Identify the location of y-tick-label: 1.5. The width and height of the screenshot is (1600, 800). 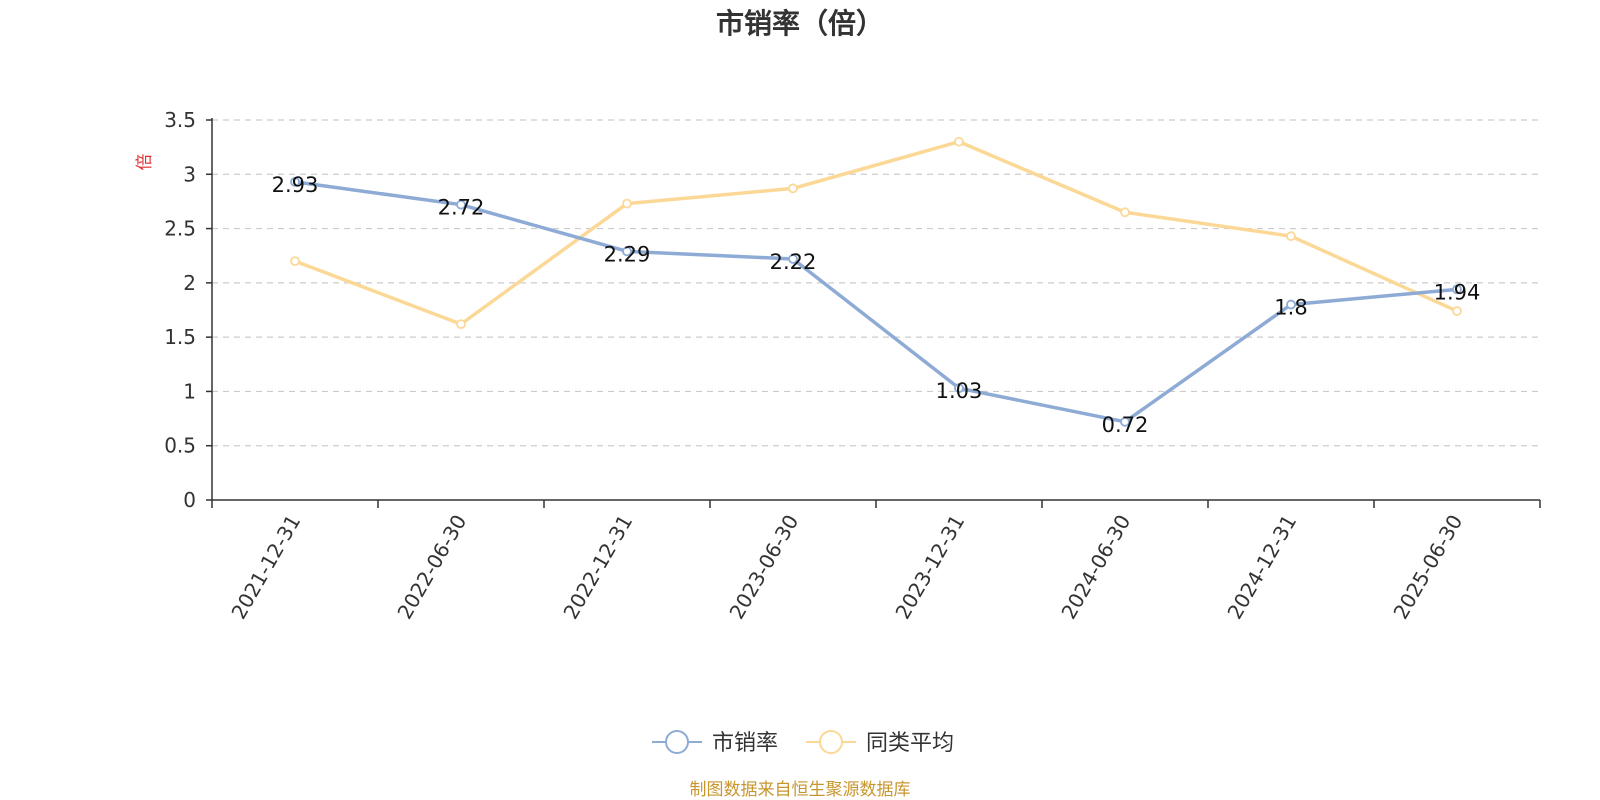
(180, 337).